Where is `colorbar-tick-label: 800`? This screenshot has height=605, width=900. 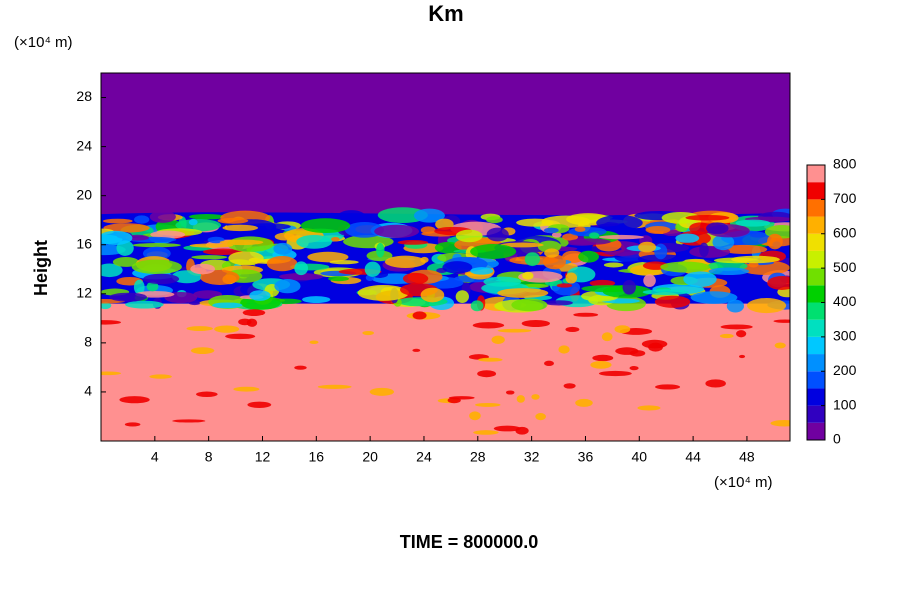 colorbar-tick-label: 800 is located at coordinates (845, 164).